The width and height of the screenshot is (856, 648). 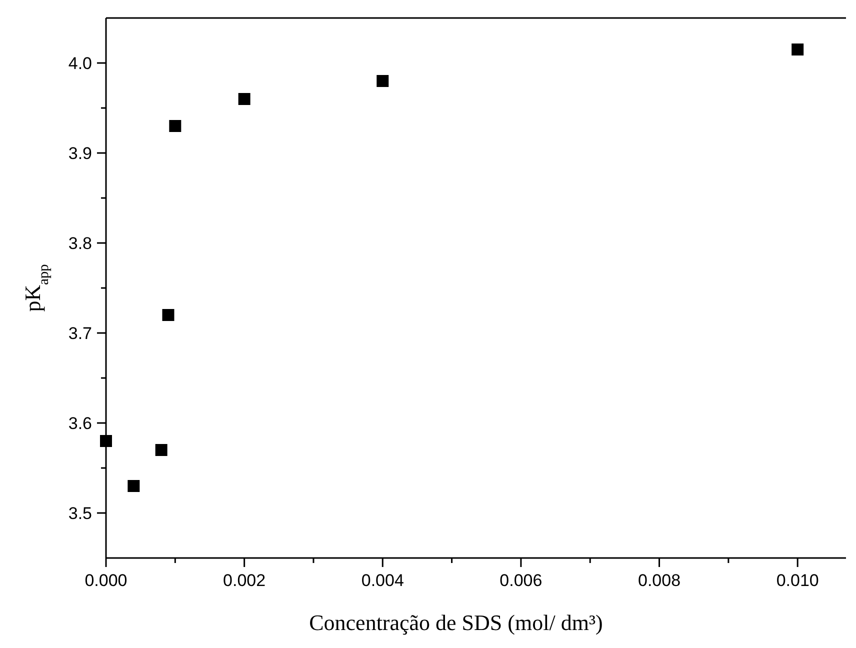 I want to click on y-tick-label: 3.7, so click(x=80, y=333).